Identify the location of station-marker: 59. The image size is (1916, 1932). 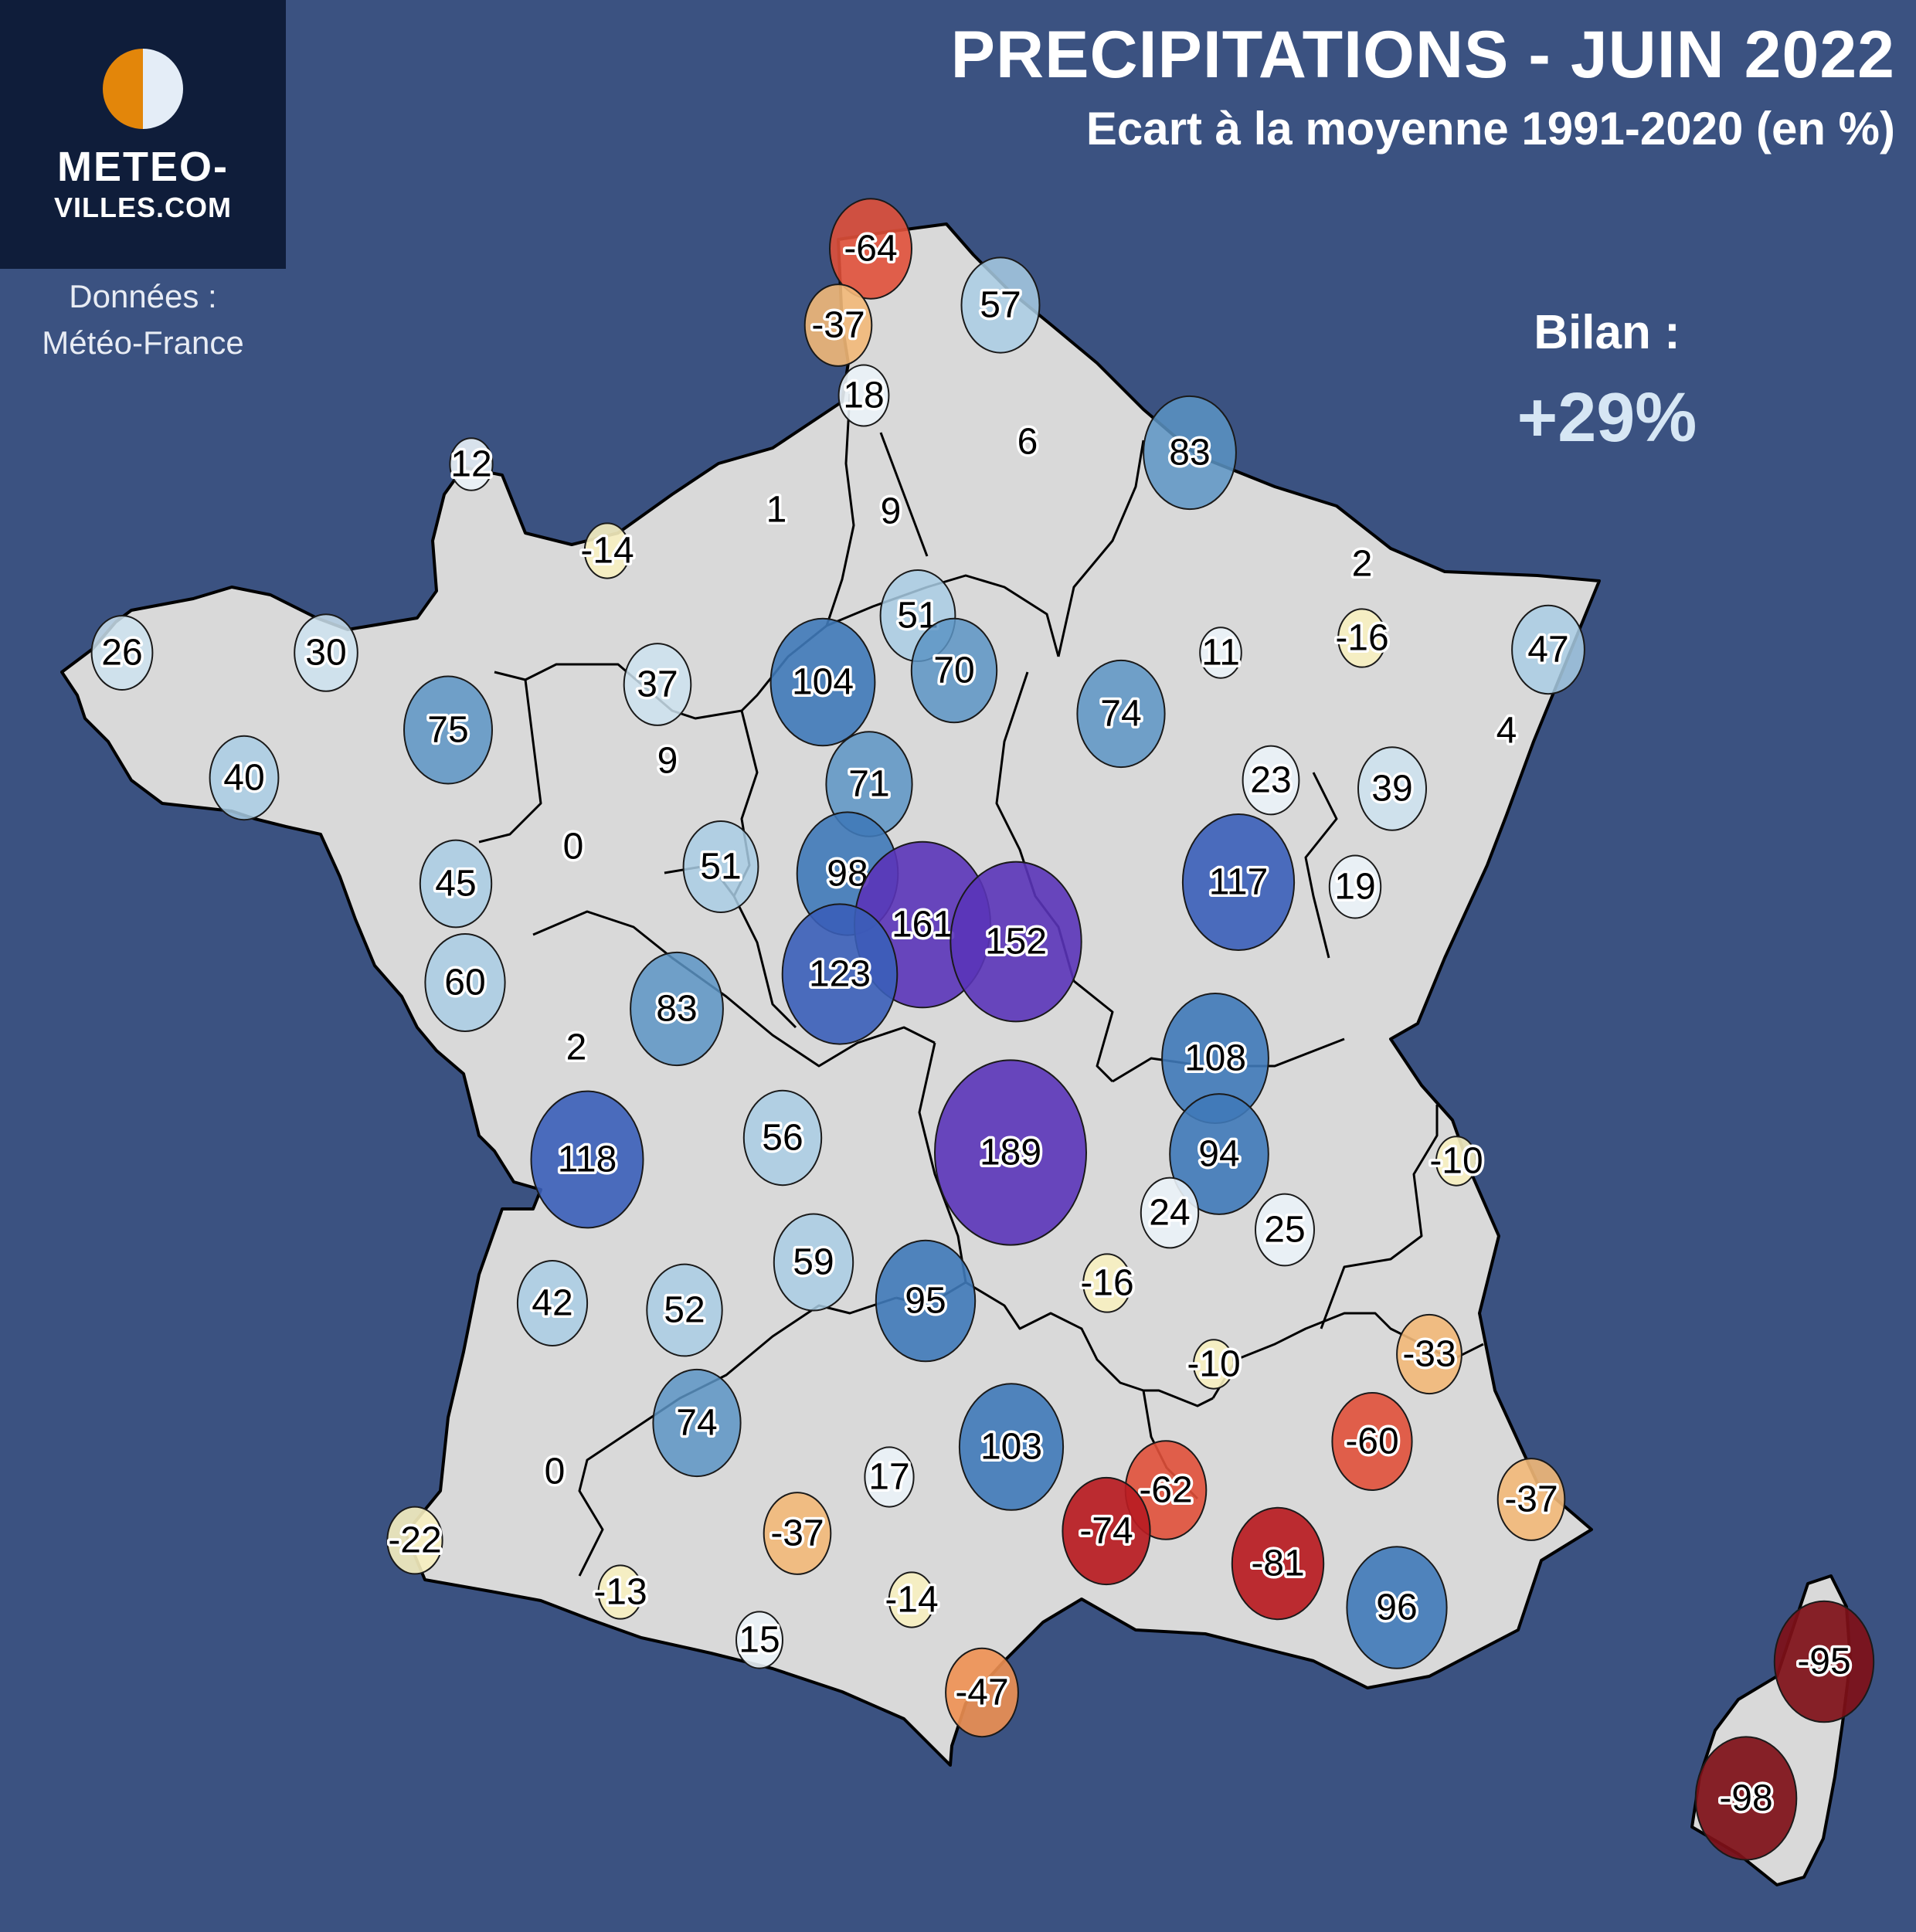
(814, 1263).